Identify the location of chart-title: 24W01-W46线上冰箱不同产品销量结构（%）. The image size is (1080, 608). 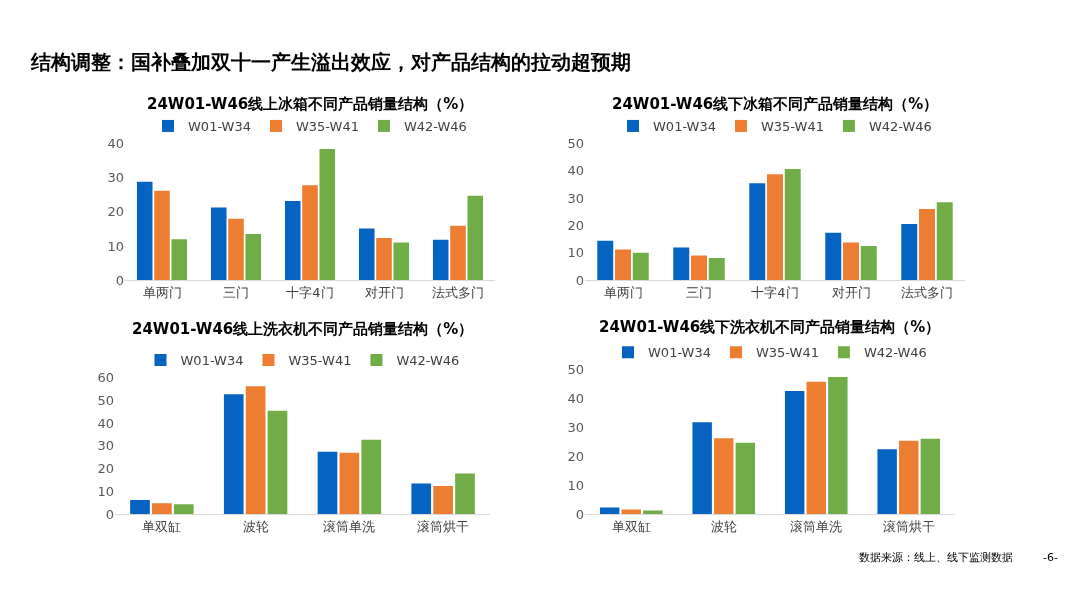
(310, 104).